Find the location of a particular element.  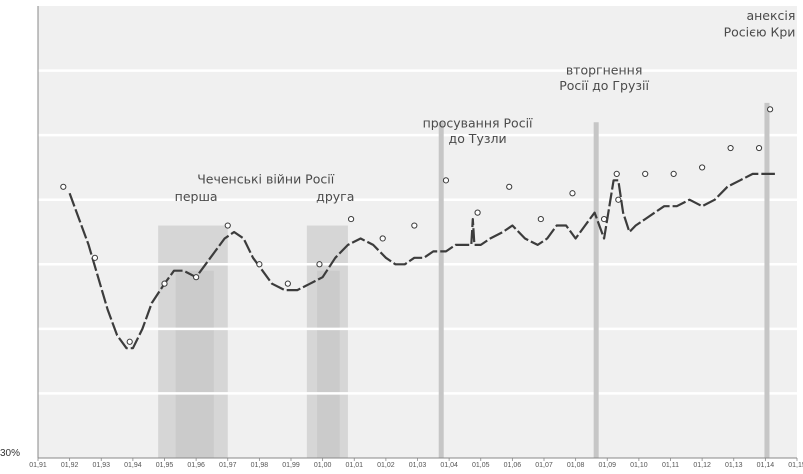

event-label-3-line-2: Росією Кри is located at coordinates (760, 31).